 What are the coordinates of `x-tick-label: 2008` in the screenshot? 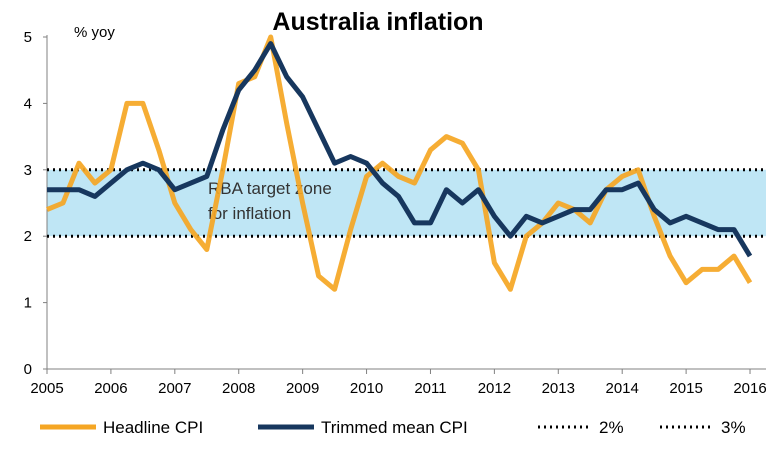 It's located at (238, 388).